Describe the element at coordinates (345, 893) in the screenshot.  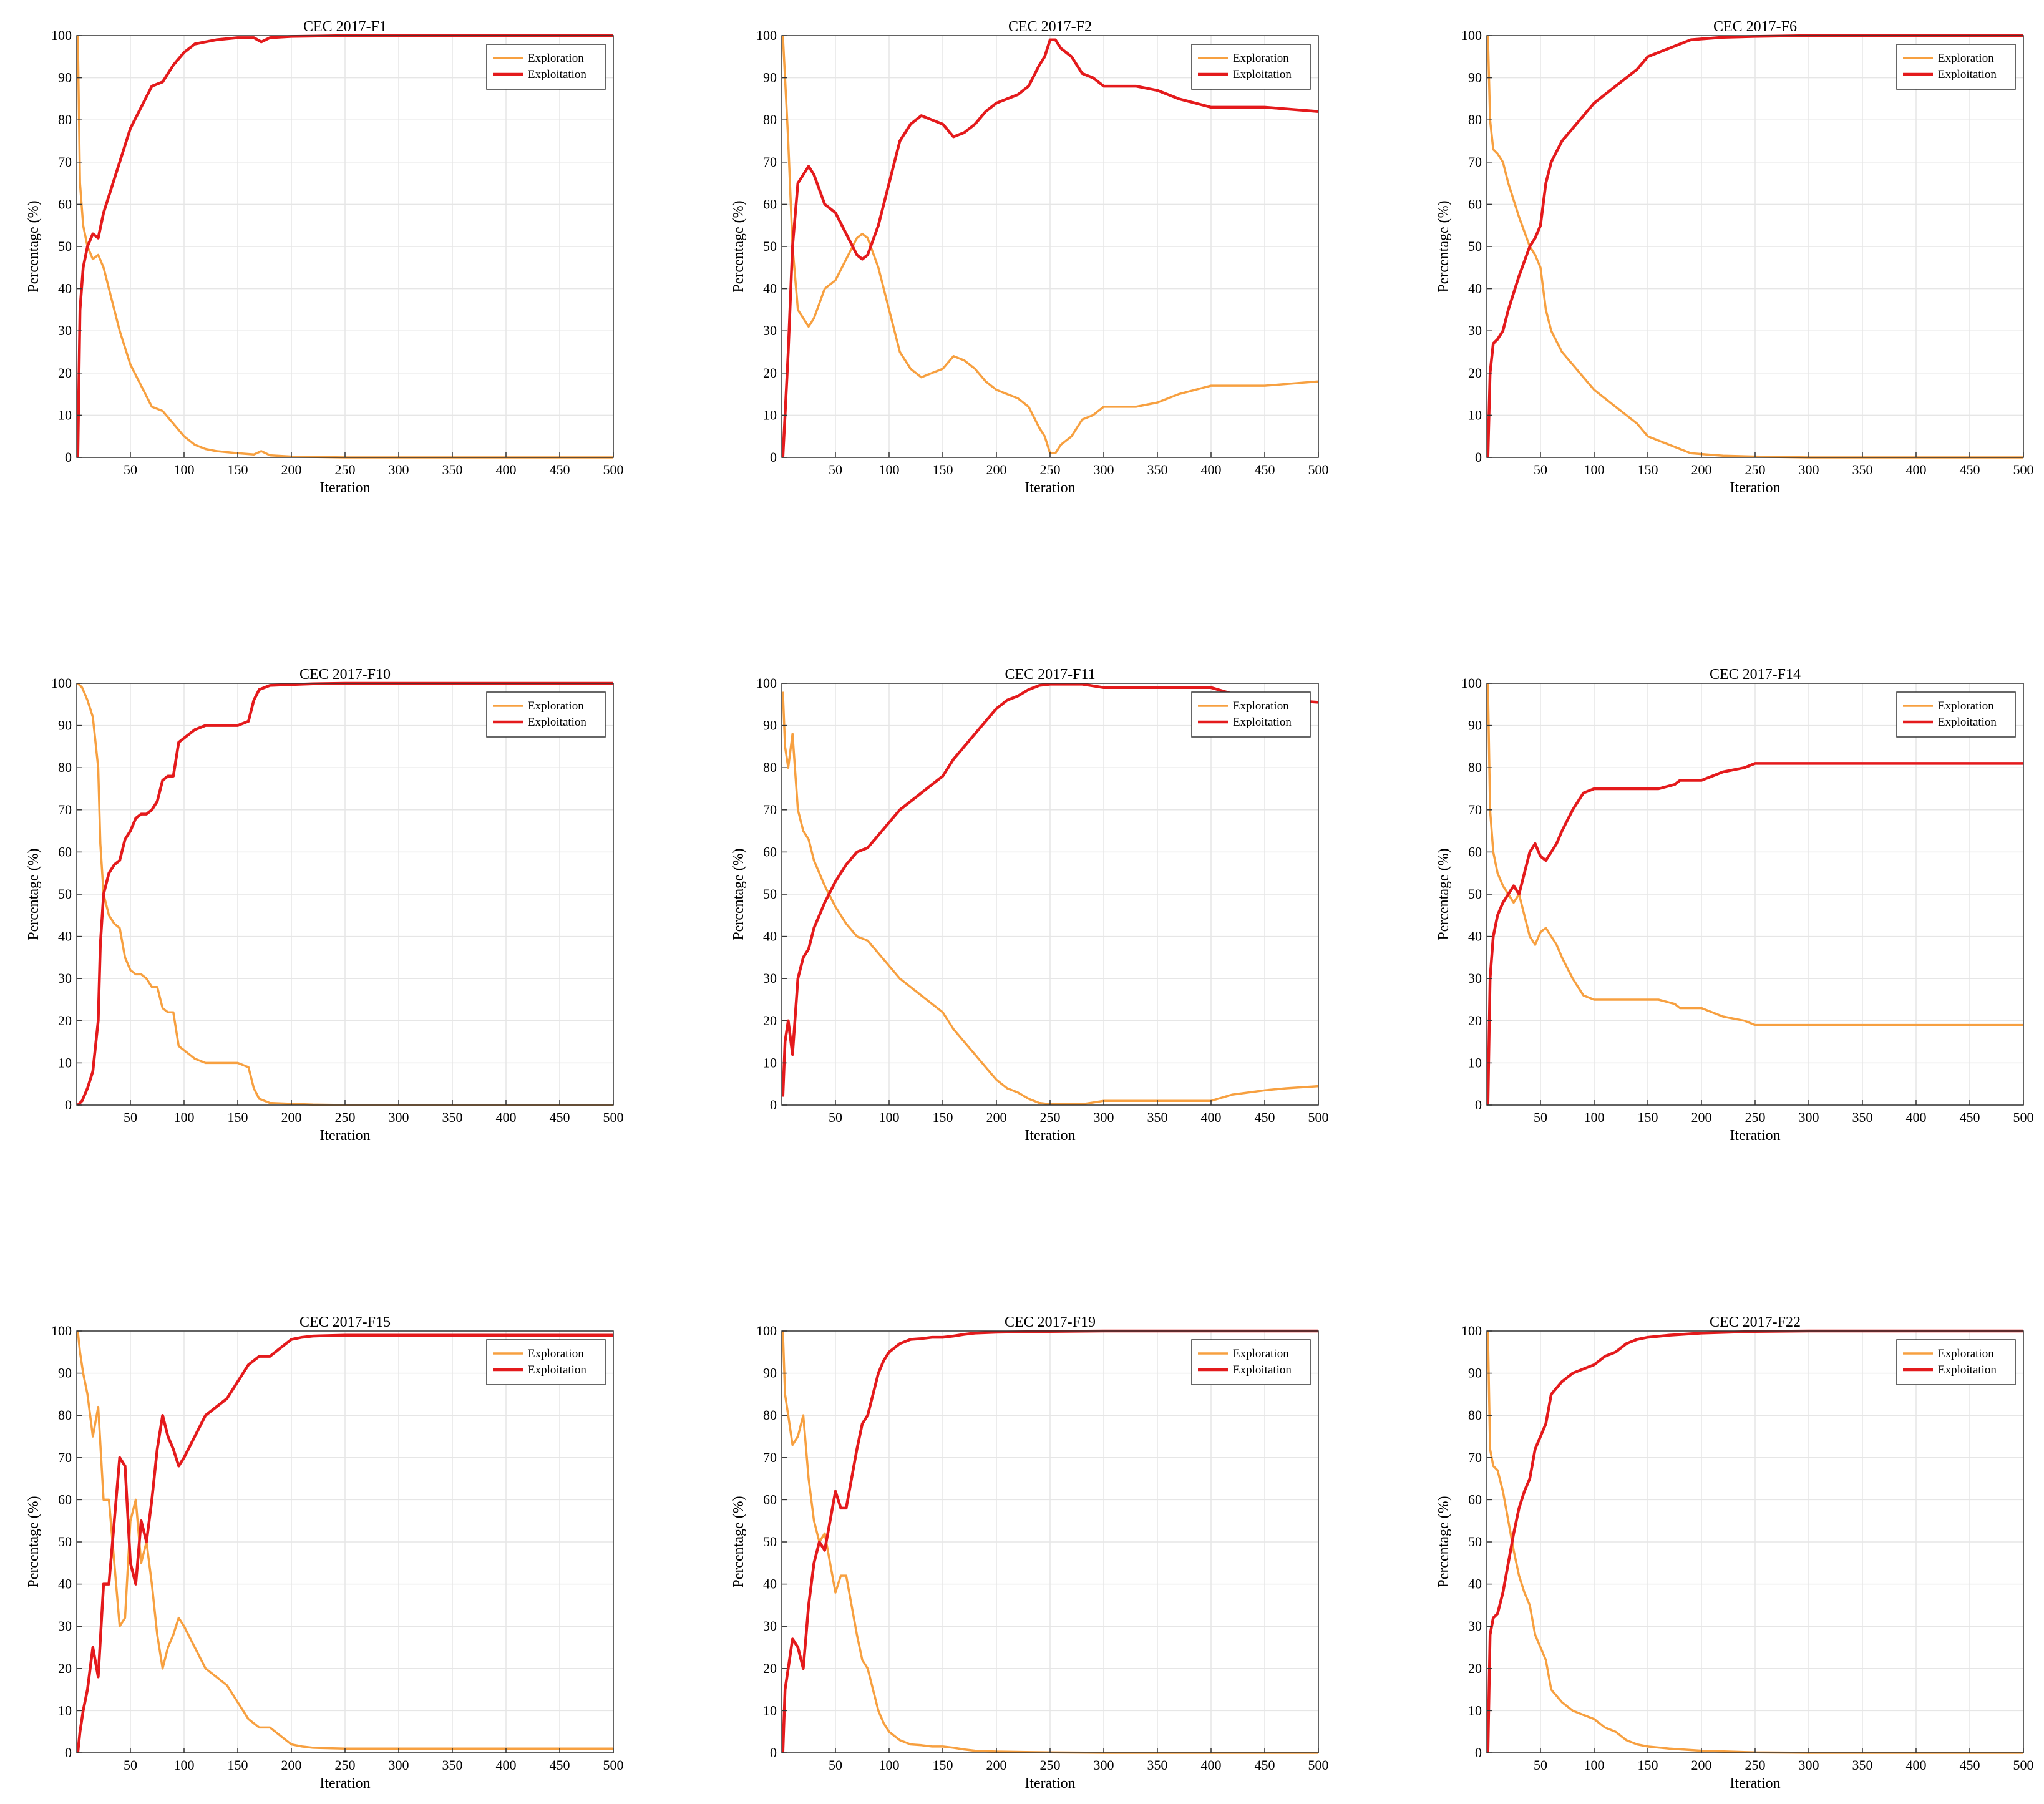
I see `series-line-exploitation` at that location.